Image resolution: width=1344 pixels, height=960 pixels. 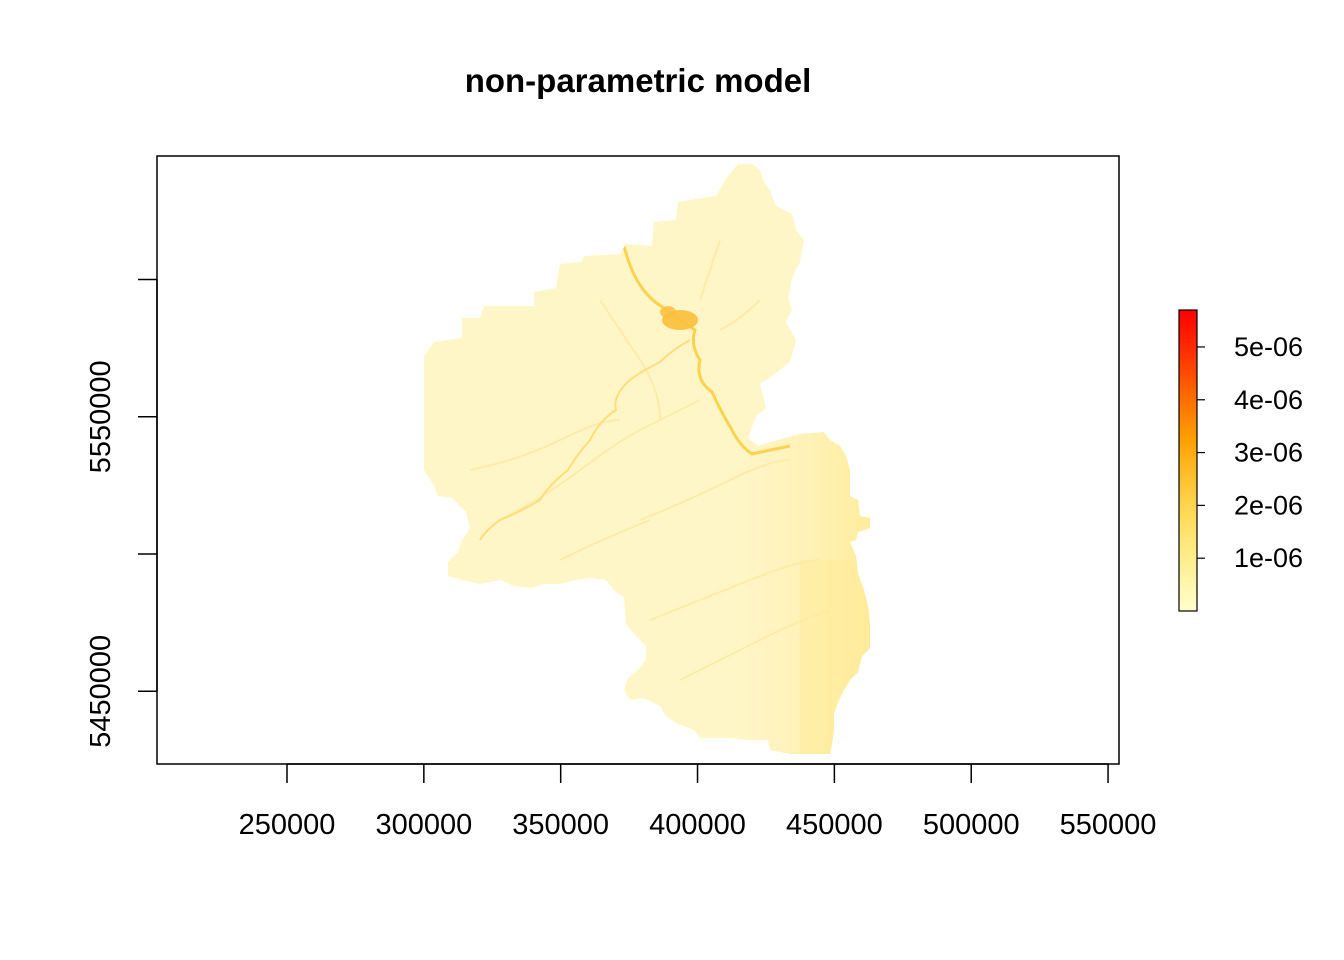 I want to click on y-axis: 5450000 5550000, so click(x=121, y=513).